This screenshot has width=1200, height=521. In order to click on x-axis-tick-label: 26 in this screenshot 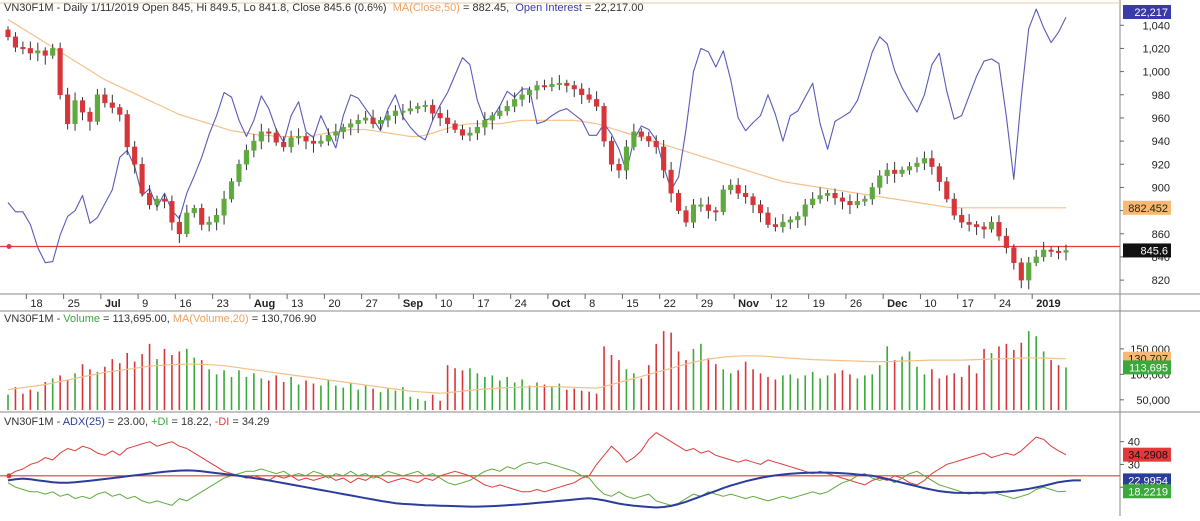, I will do `click(856, 304)`.